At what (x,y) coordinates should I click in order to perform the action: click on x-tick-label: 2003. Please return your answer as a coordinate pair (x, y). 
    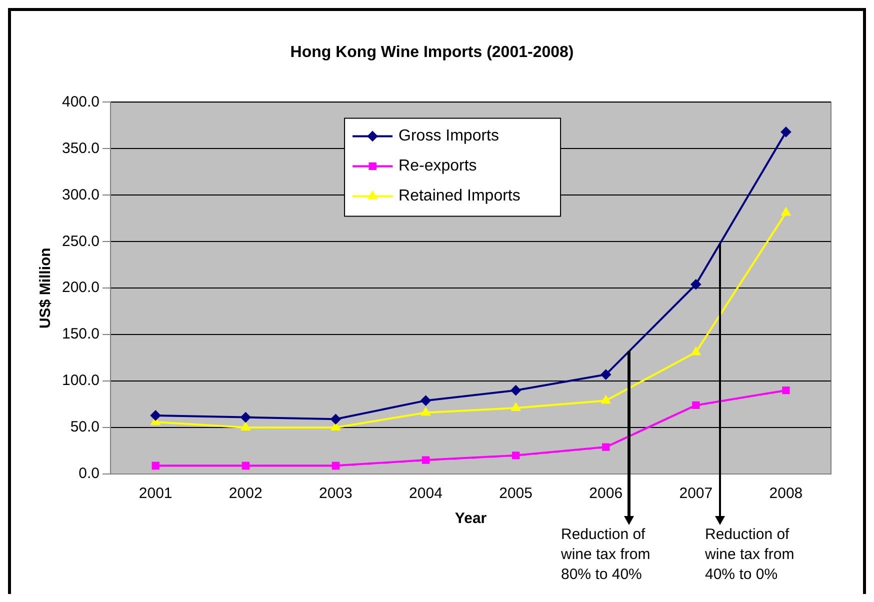
    Looking at the image, I should click on (335, 493).